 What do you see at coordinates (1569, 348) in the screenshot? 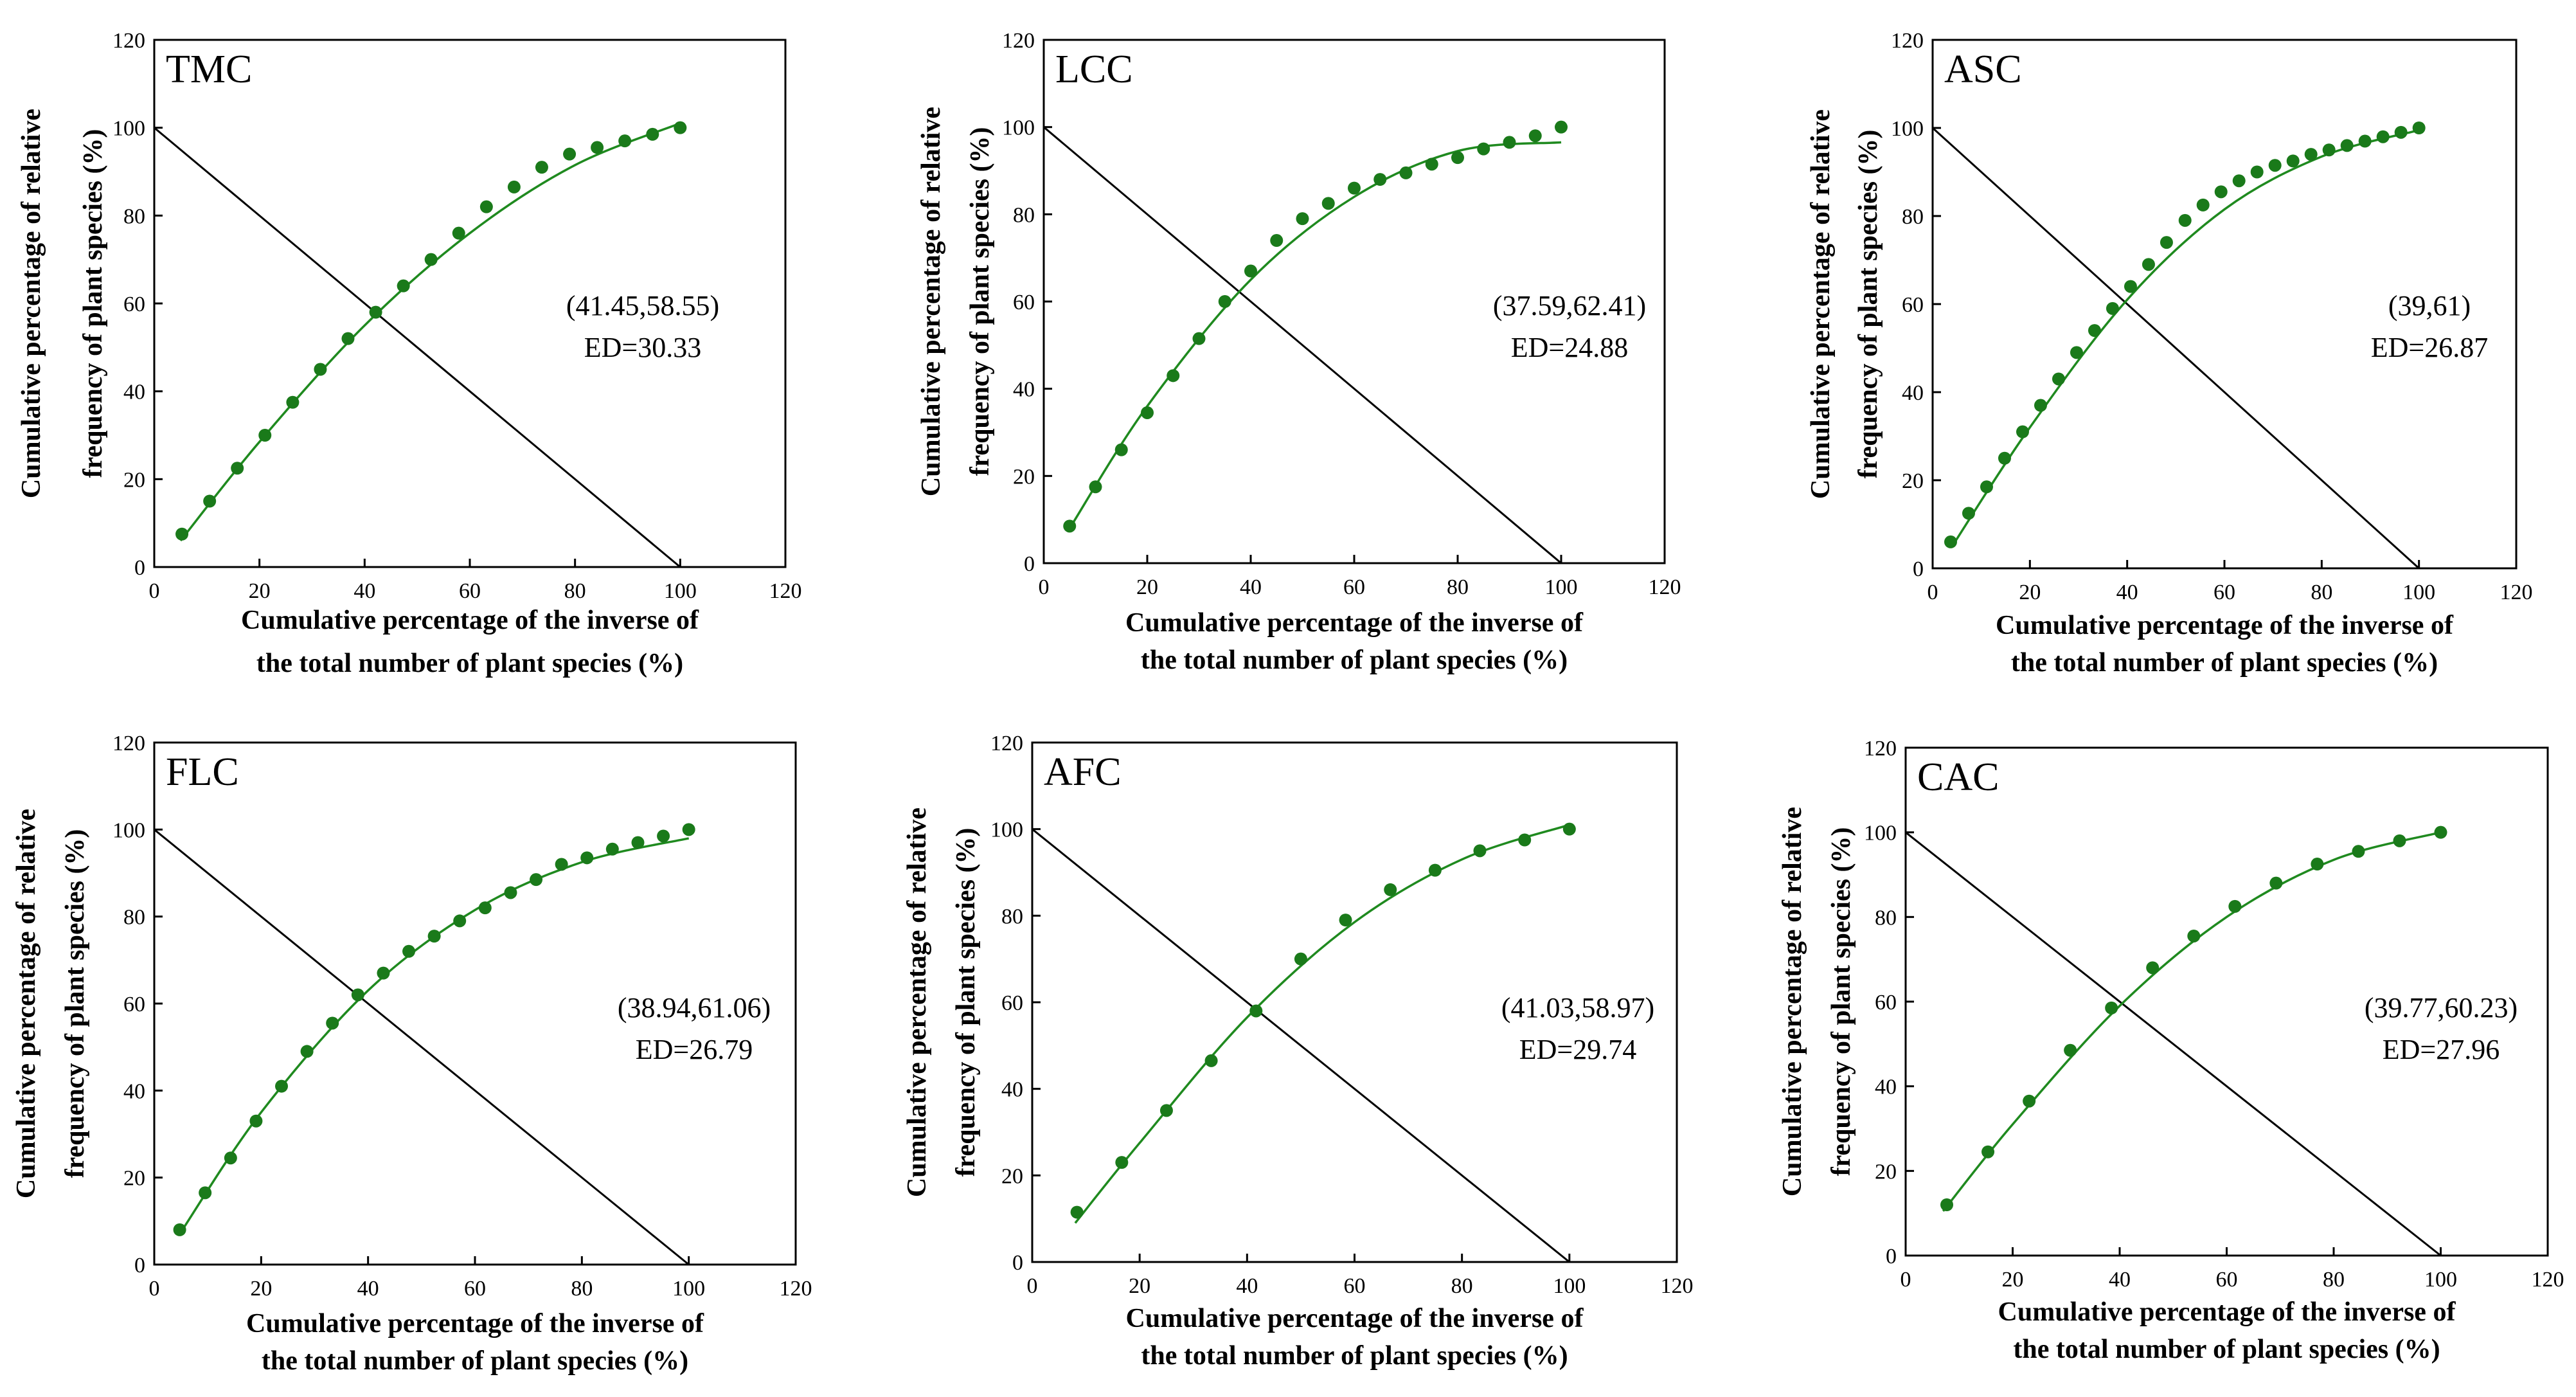
I see `ed-value-label: ED=24.88` at bounding box center [1569, 348].